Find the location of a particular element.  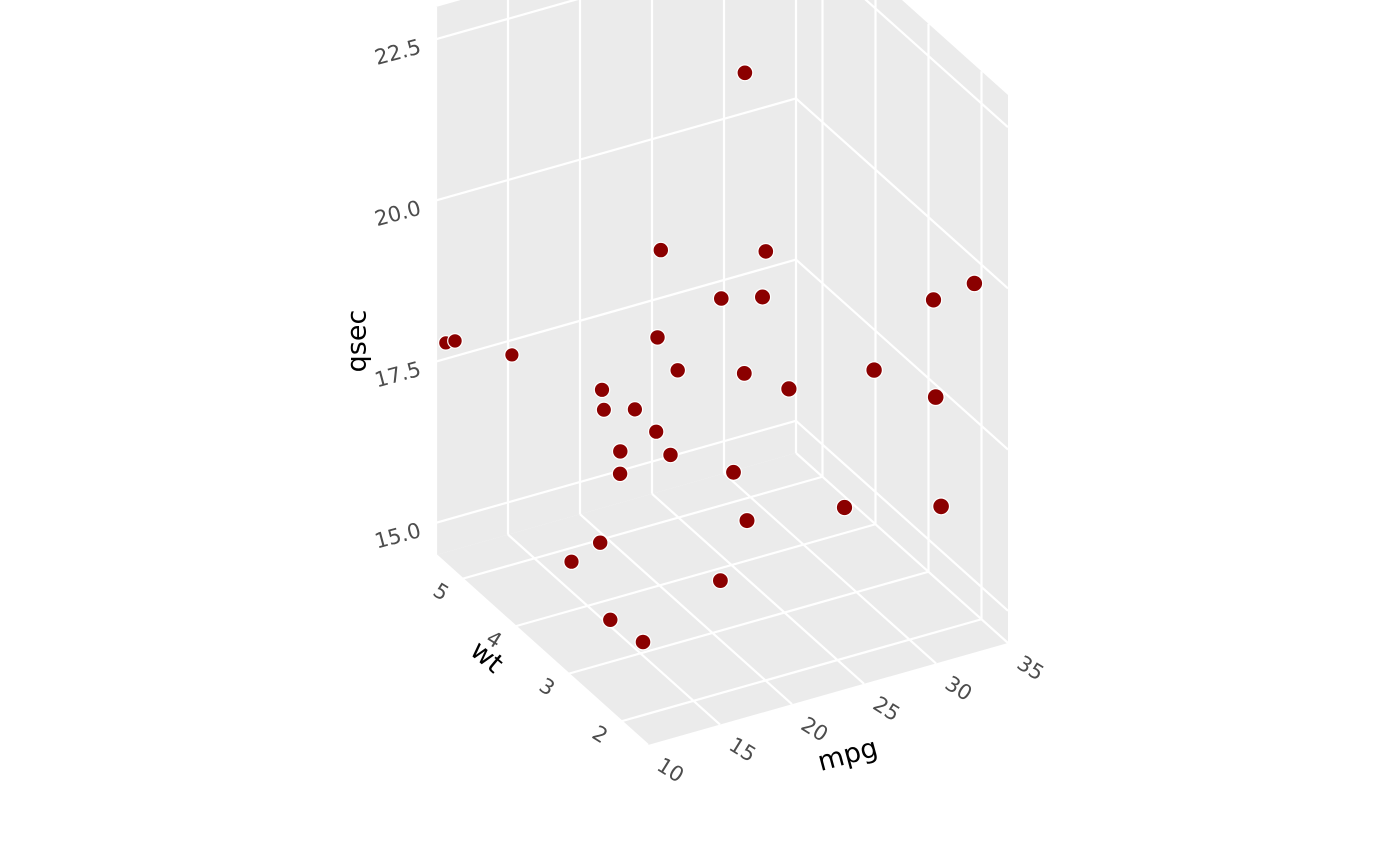

floor-pane is located at coordinates (722, 599).